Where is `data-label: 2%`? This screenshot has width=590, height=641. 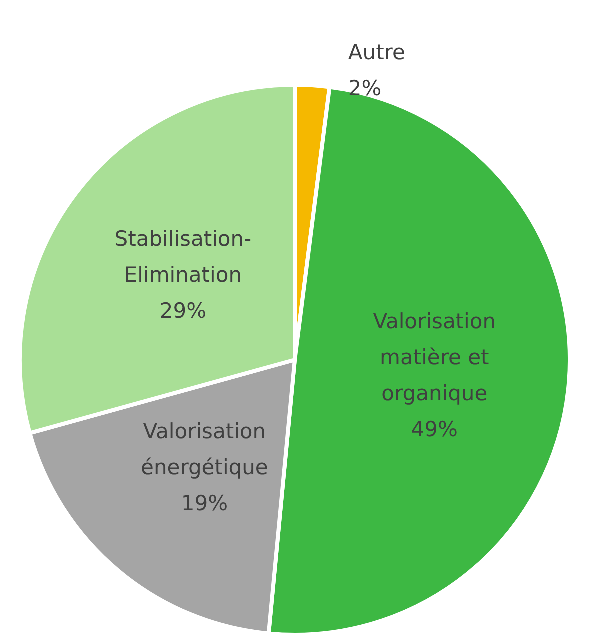
data-label: 2% is located at coordinates (365, 88).